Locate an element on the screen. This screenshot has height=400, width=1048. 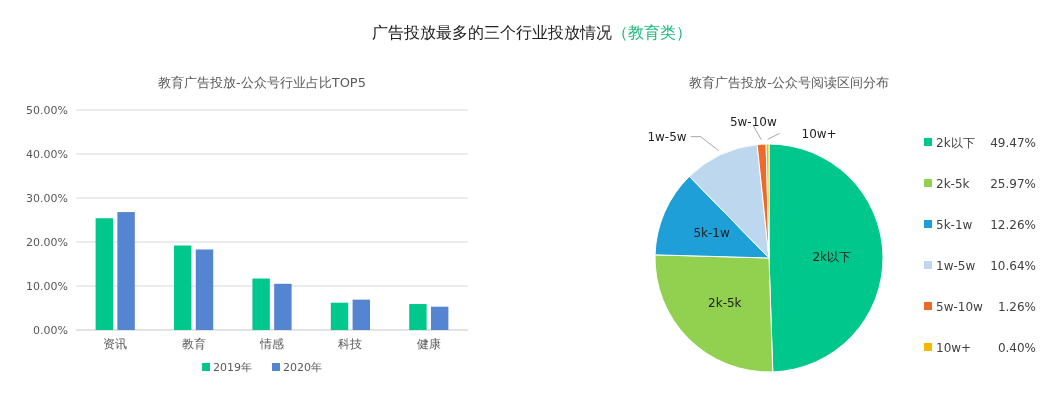
text: （教育类） is located at coordinates (652, 32).